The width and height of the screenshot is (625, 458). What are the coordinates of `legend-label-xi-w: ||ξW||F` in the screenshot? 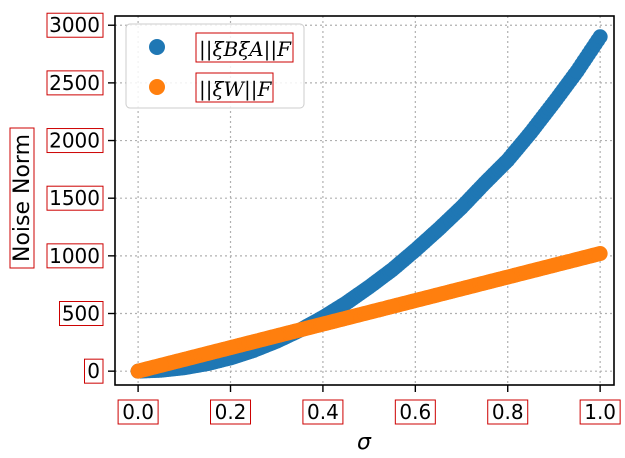 It's located at (236, 89).